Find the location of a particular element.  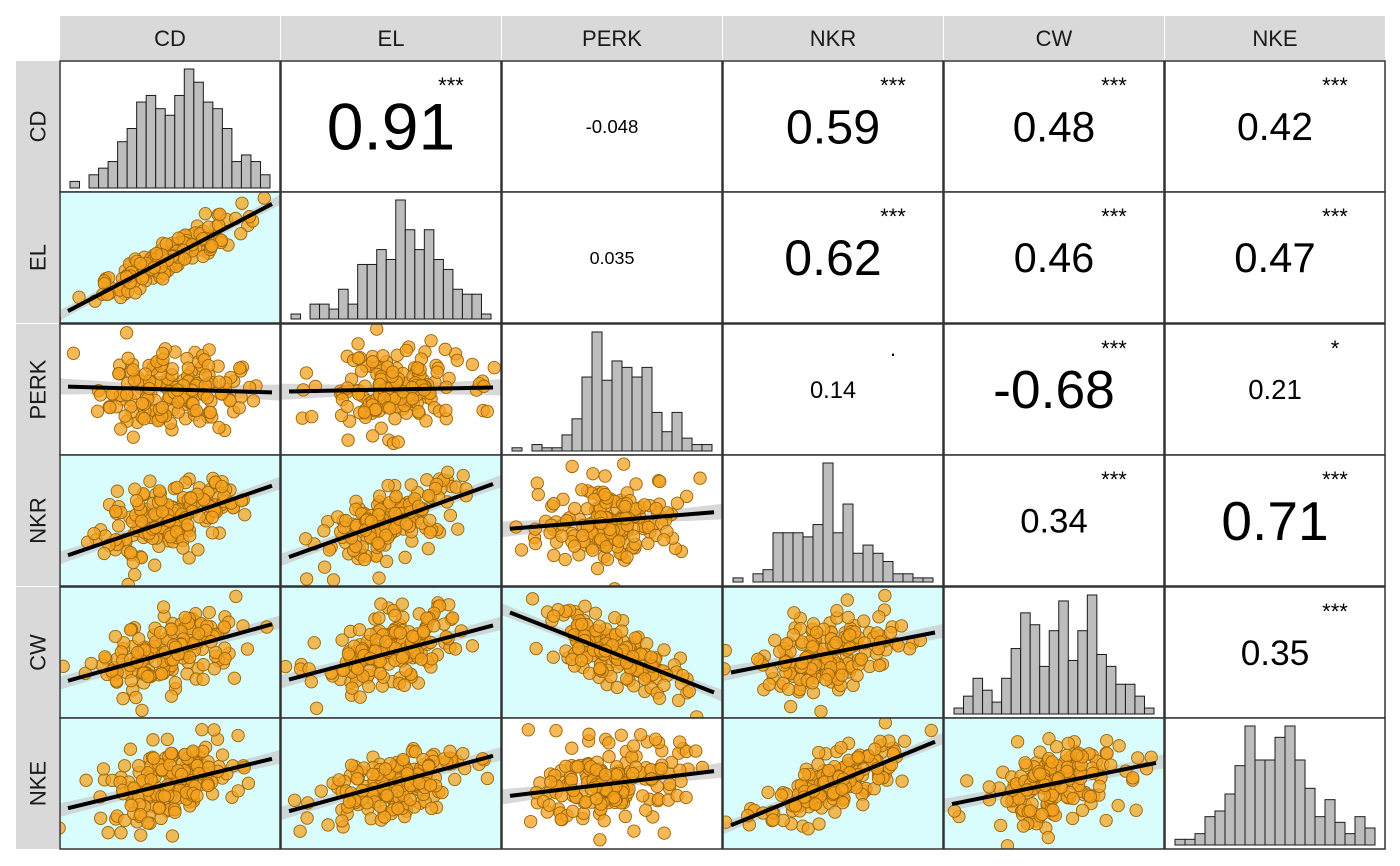

panel-cd-perk: -0.048 is located at coordinates (612, 126).